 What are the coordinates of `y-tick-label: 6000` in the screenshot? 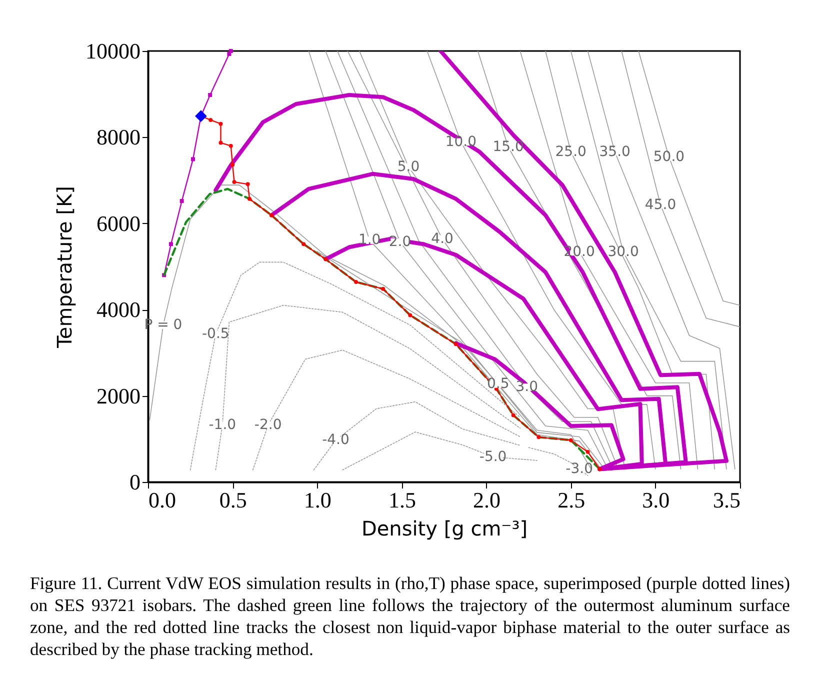 It's located at (118, 223).